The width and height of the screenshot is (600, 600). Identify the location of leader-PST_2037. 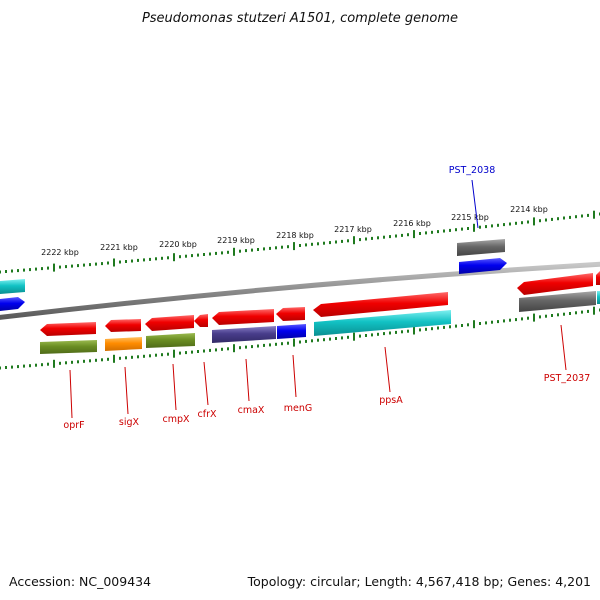
(563, 347).